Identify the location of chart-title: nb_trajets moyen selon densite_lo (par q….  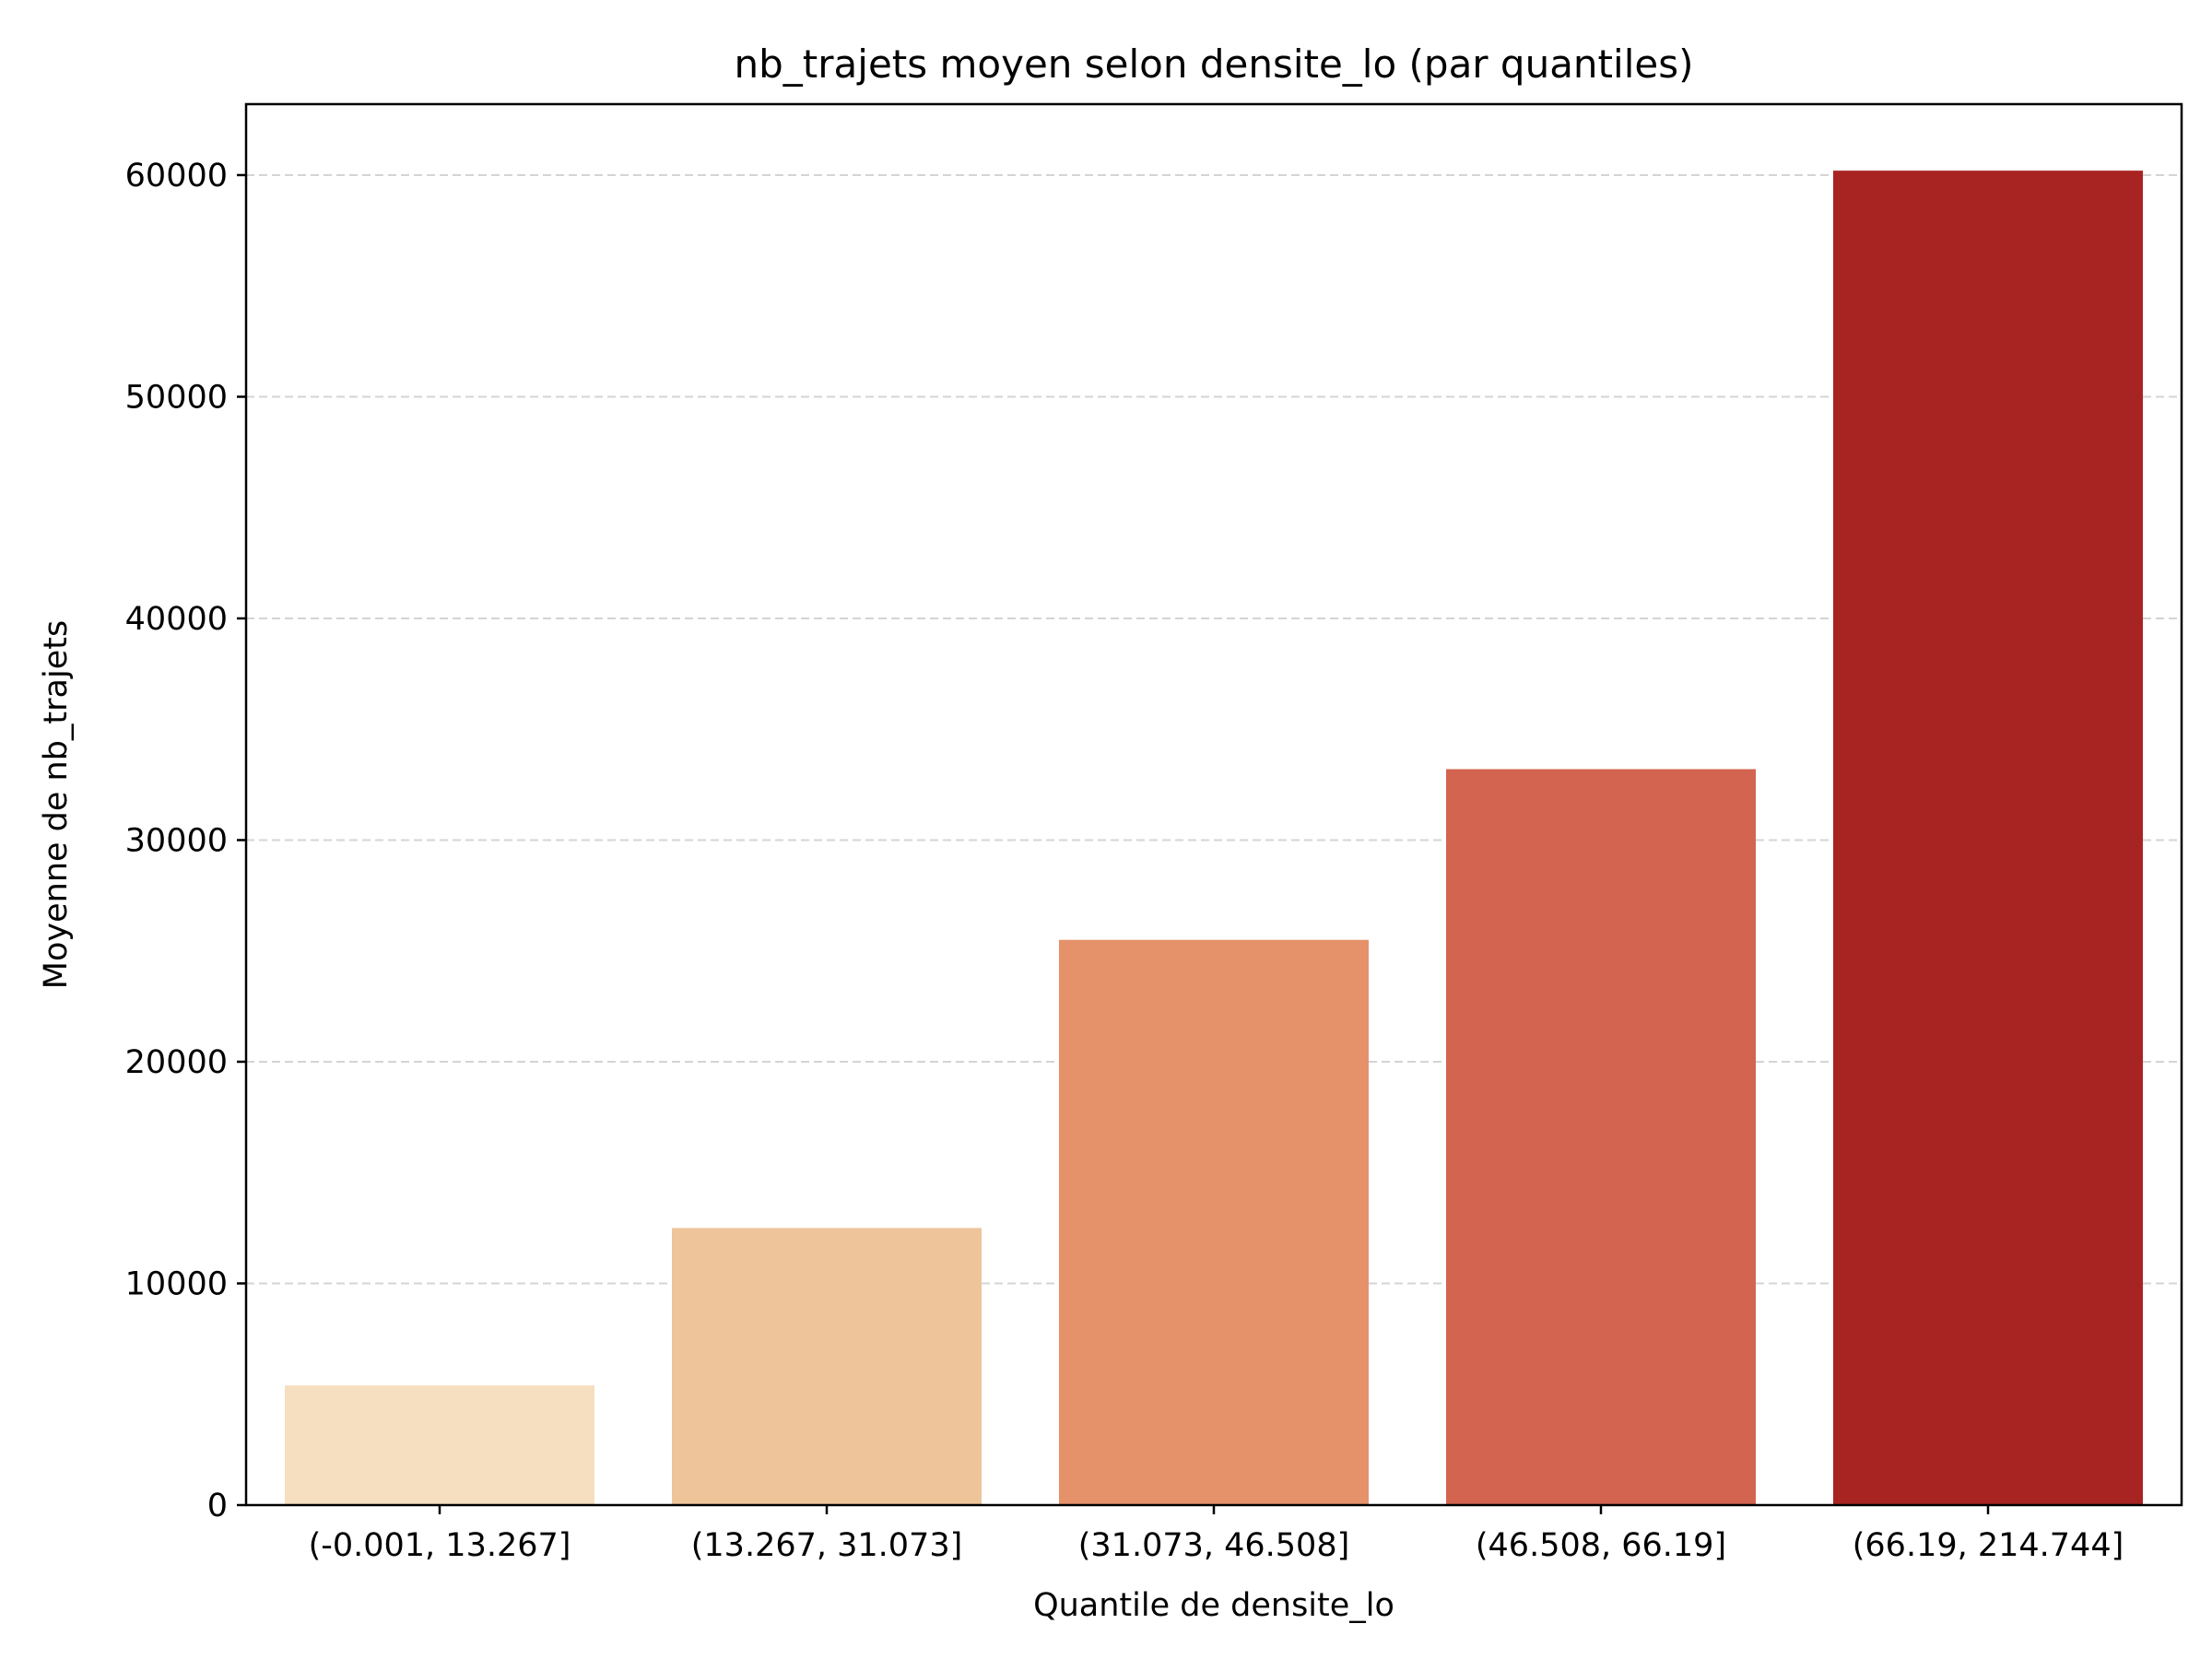
(1214, 64).